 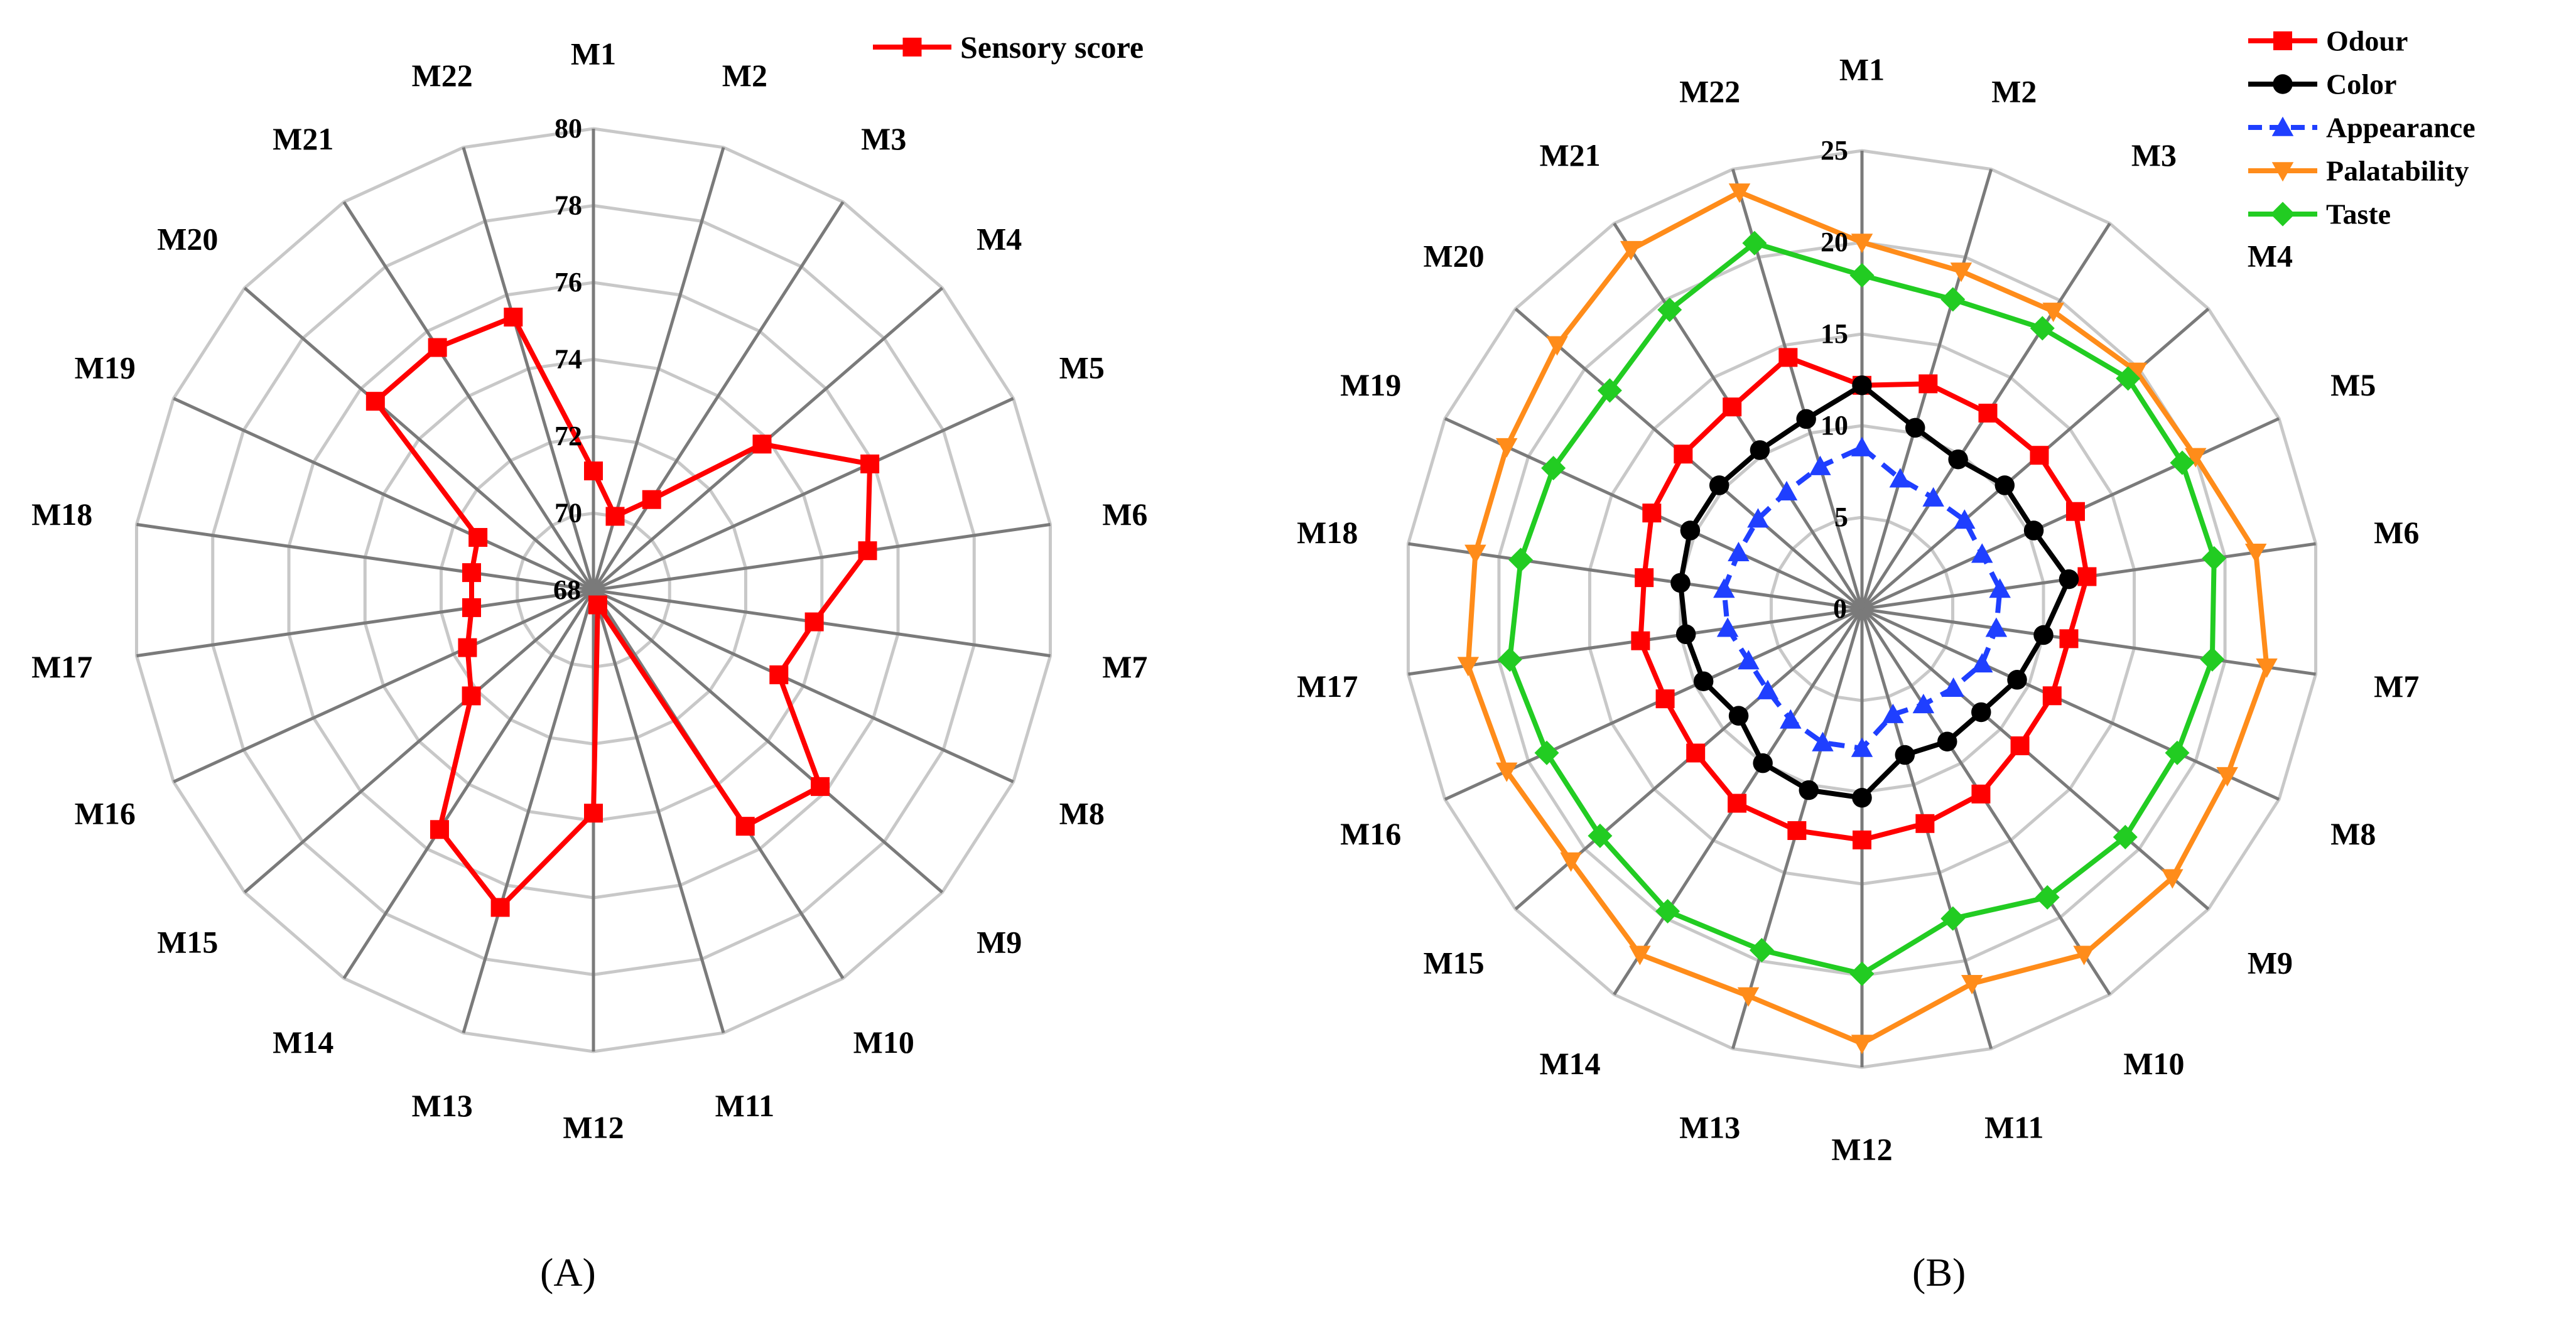 I want to click on legend: Odour Color Appearance Palatability Taste, so click(x=2362, y=127).